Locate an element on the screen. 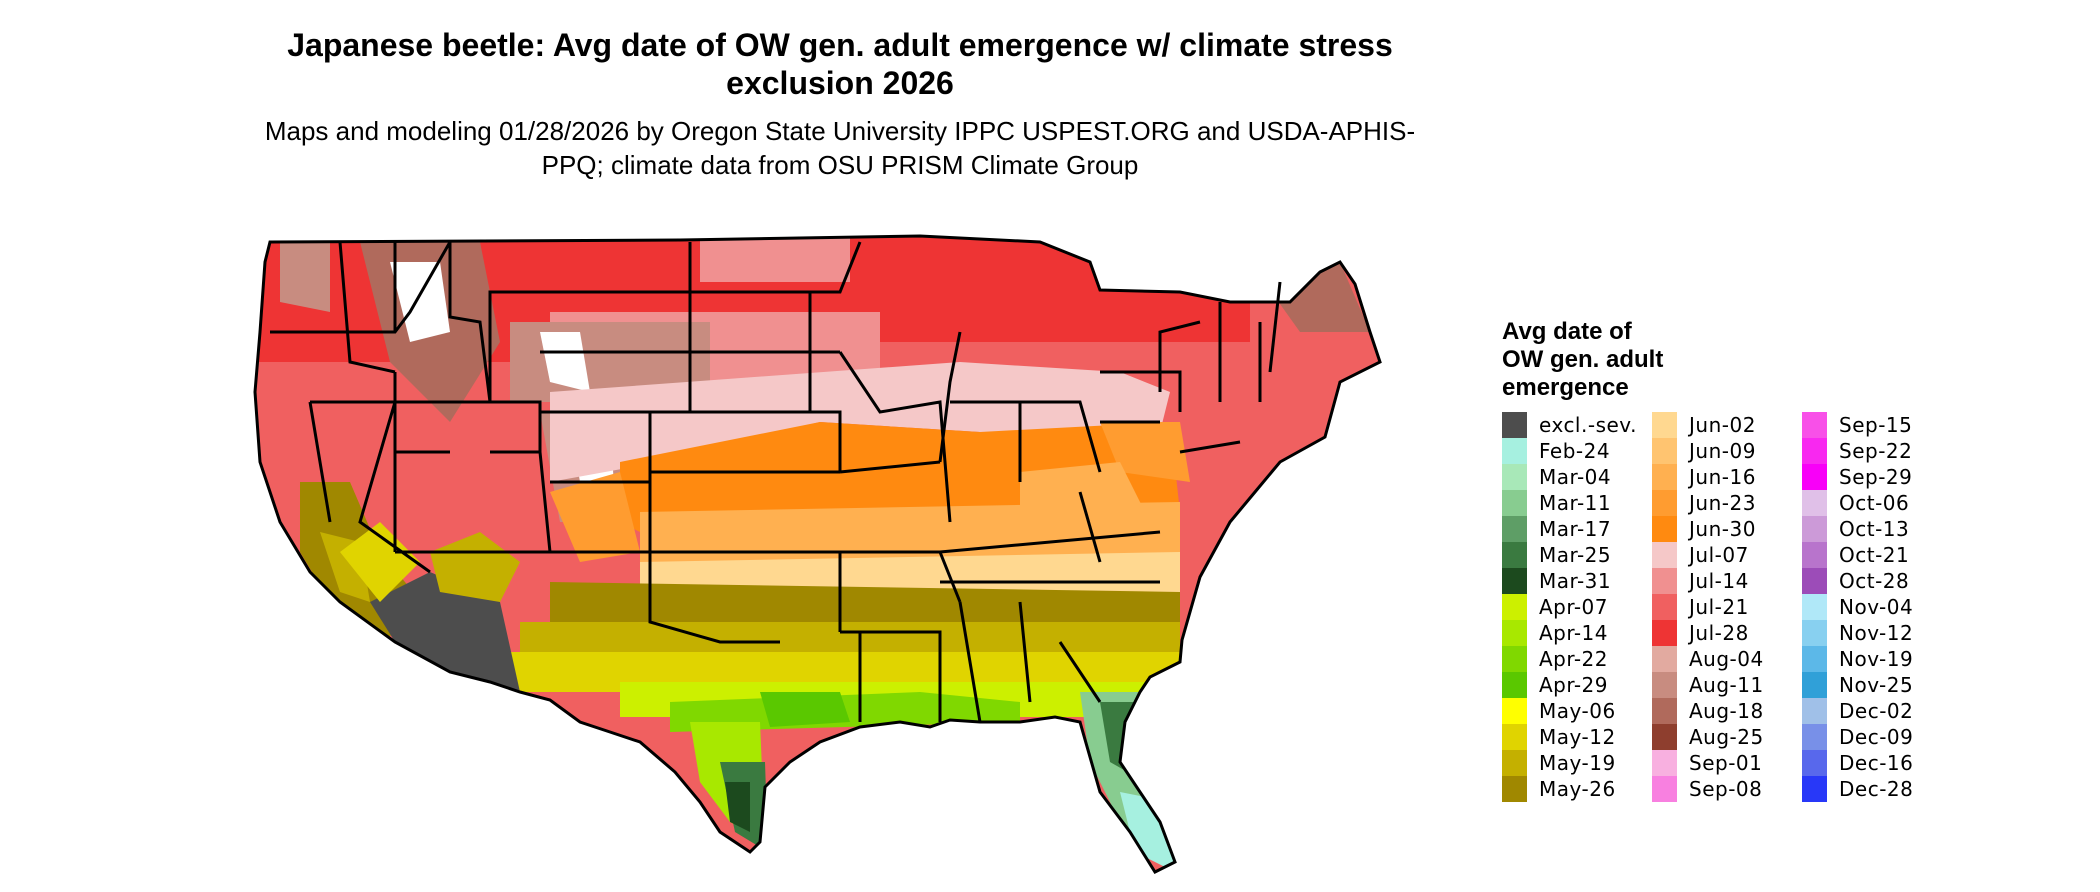 The height and width of the screenshot is (892, 2100). legend-label: Sep-29 is located at coordinates (1876, 477).